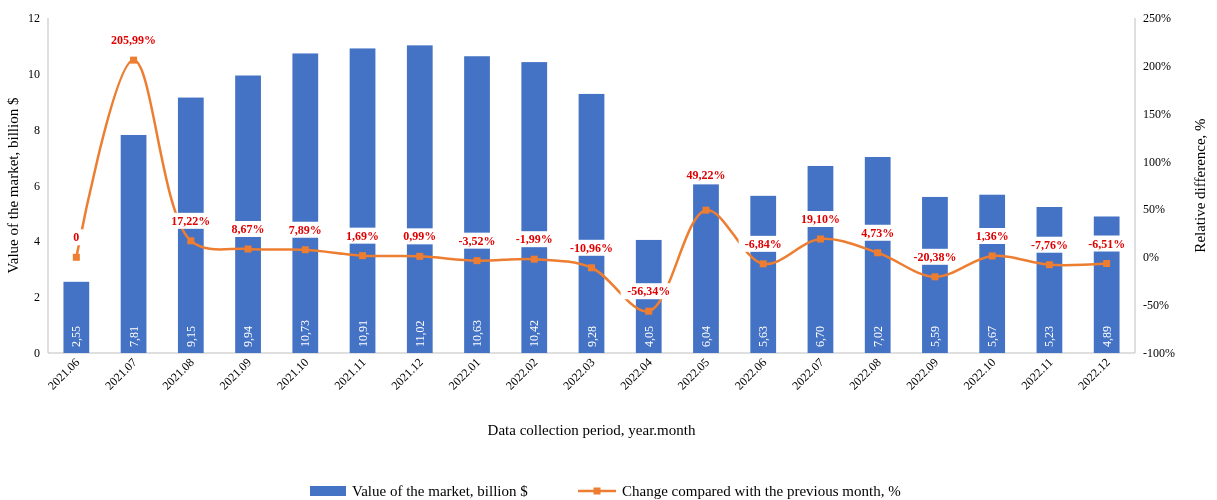 This screenshot has width=1217, height=500. Describe the element at coordinates (1151, 257) in the screenshot. I see `y2-tick-label: 0%` at that location.